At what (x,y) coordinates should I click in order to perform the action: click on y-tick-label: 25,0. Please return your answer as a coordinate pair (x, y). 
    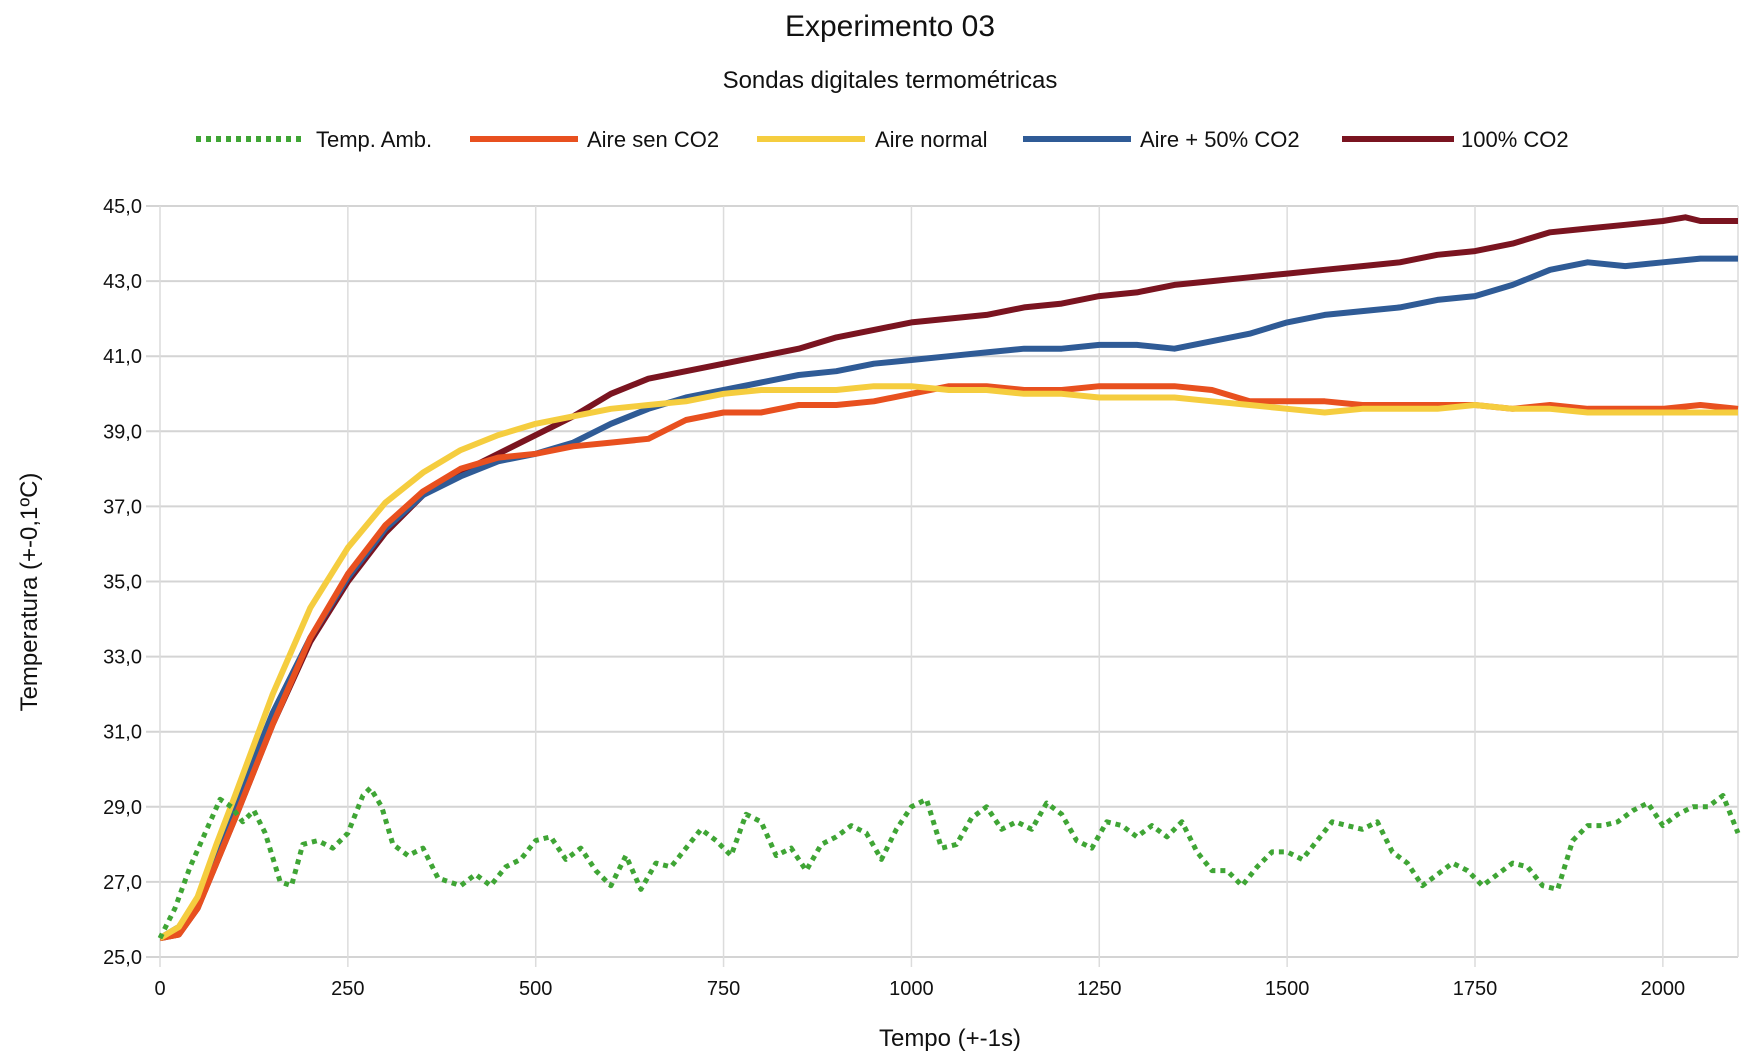
    Looking at the image, I should click on (122, 958).